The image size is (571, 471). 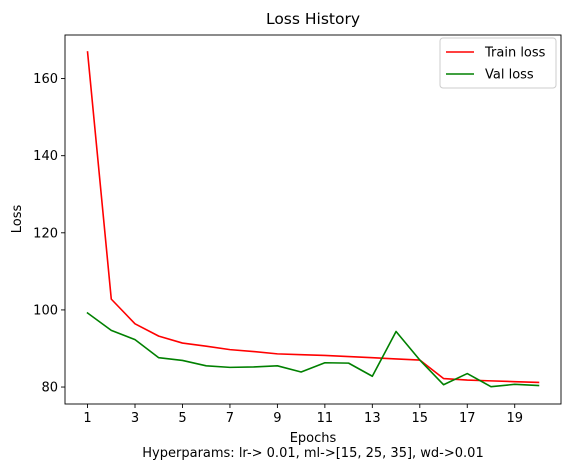 I want to click on x-tick-label: 3, so click(x=135, y=418).